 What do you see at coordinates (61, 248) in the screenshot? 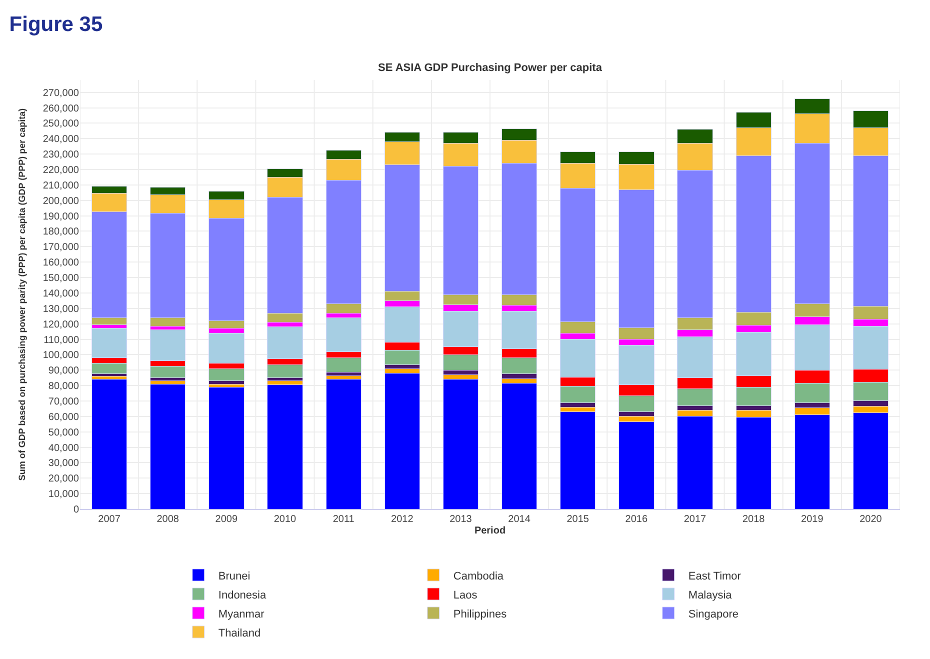
I see `y-tick-label: 170,000` at bounding box center [61, 248].